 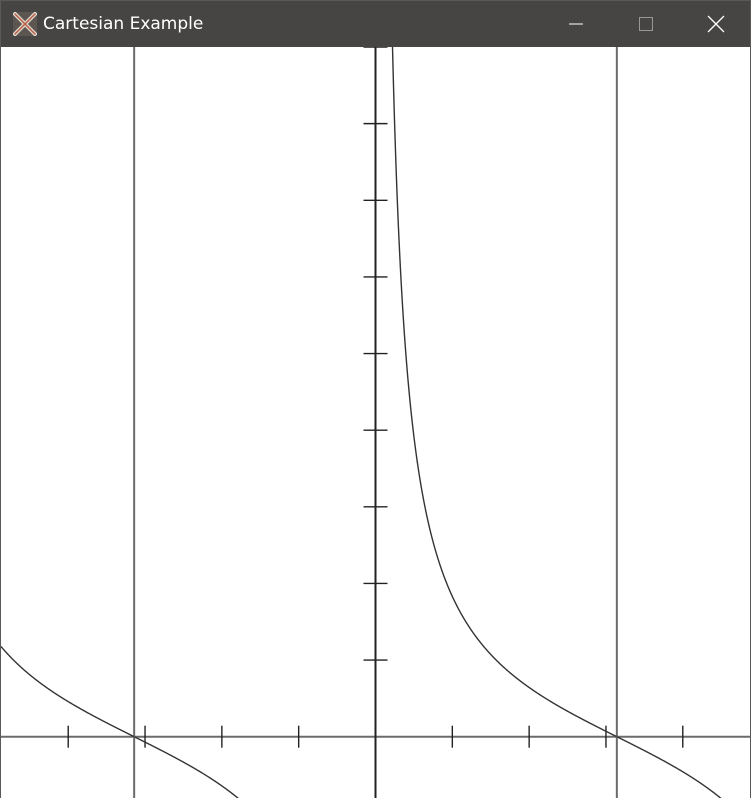 I want to click on maximize-icon, so click(x=646, y=24).